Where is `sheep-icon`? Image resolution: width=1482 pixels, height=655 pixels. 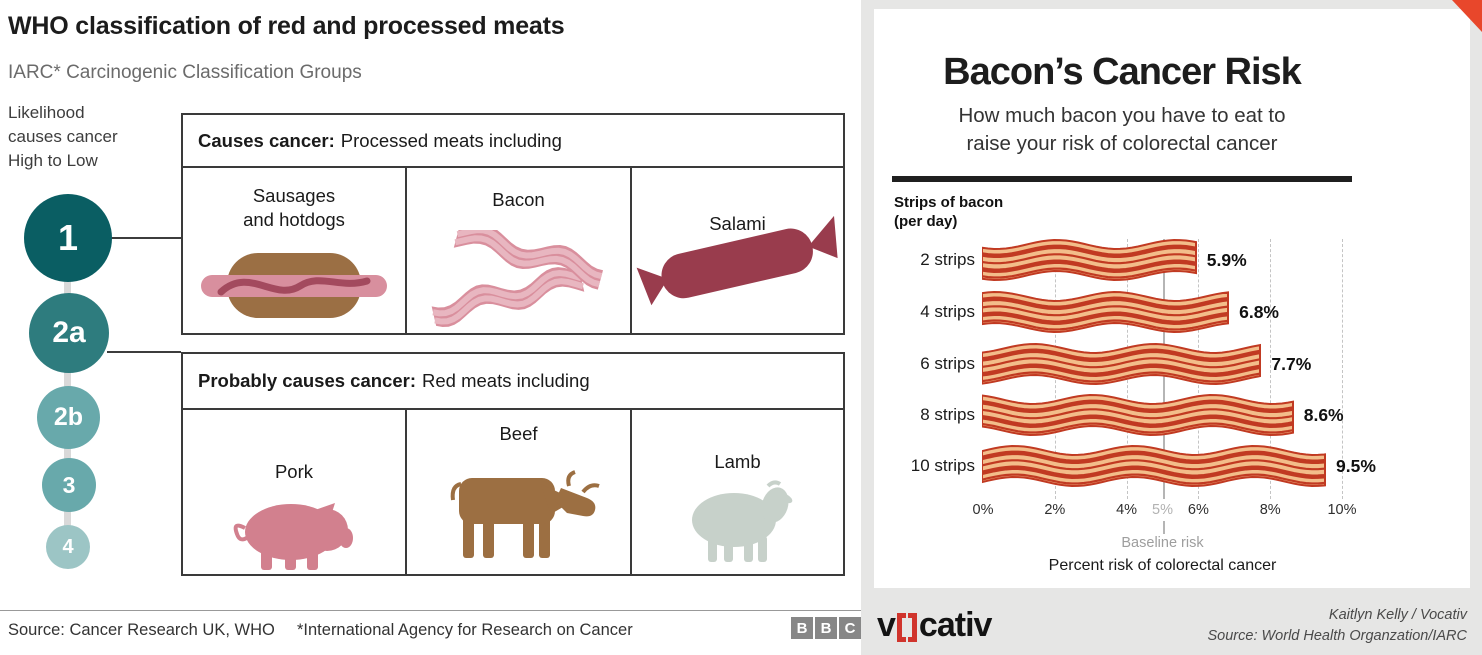
sheep-icon is located at coordinates (742, 521).